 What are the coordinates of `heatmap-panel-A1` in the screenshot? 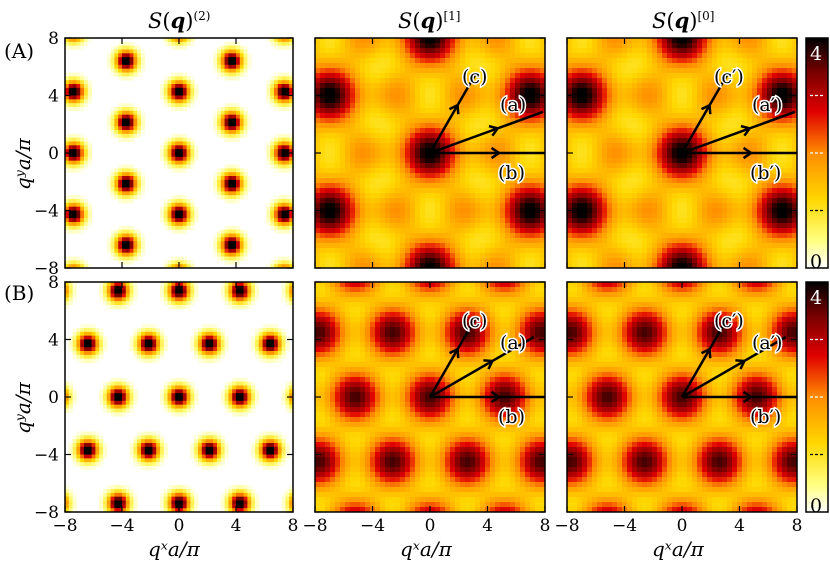 It's located at (179, 153).